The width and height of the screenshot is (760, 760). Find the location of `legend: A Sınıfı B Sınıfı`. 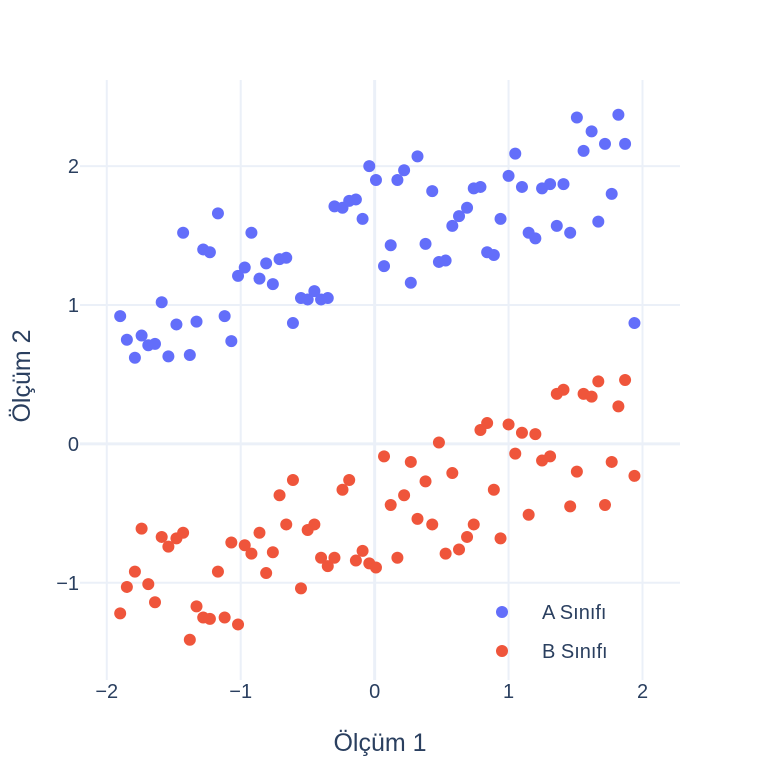

legend: A Sınıfı B Sınıfı is located at coordinates (552, 632).